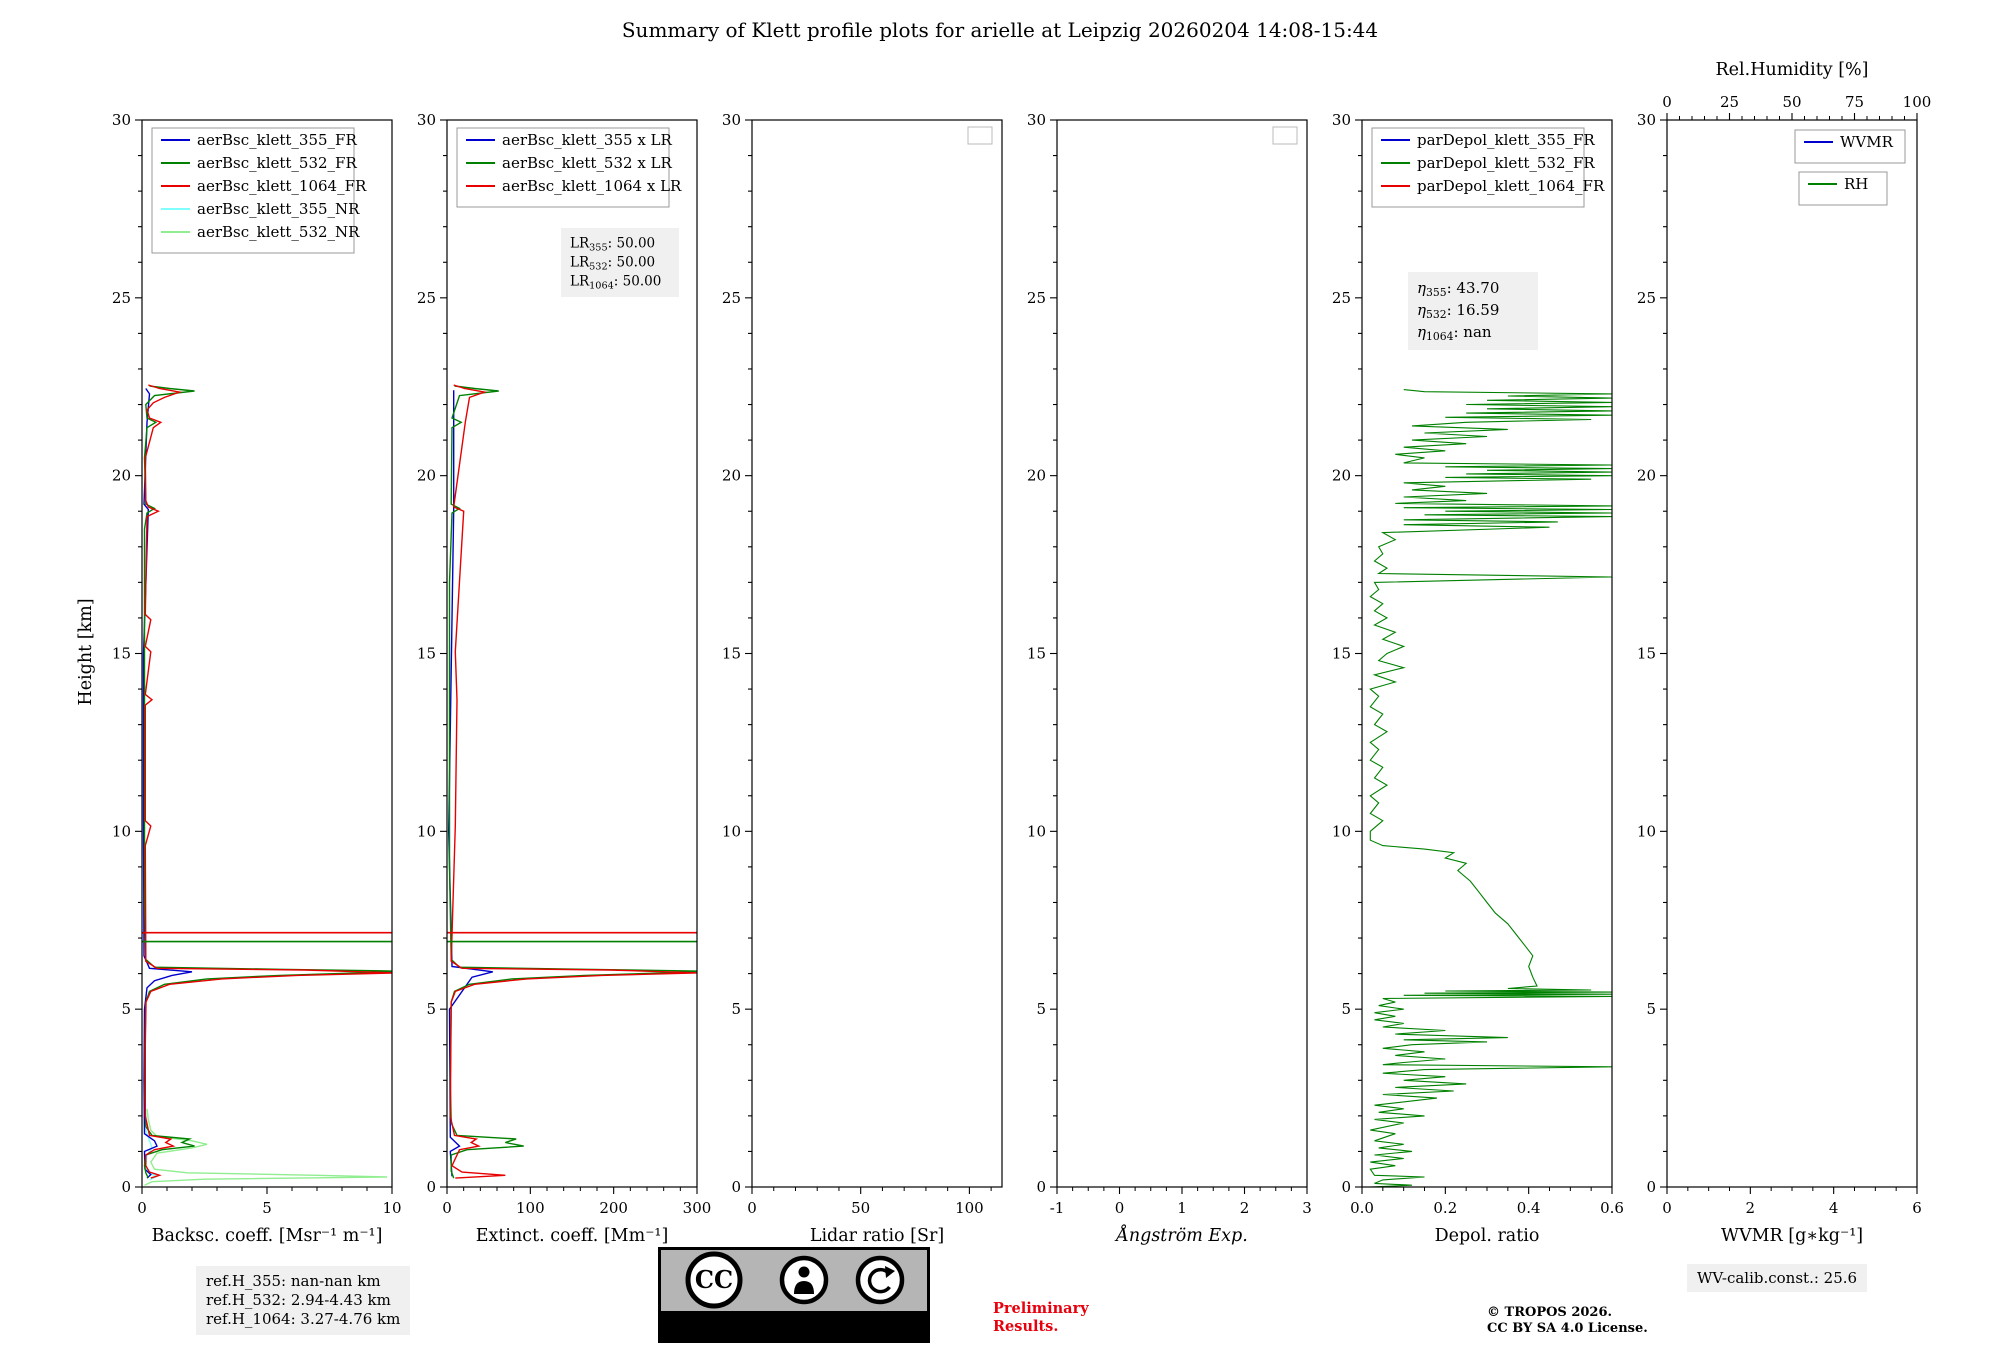  Describe the element at coordinates (860, 1208) in the screenshot. I see `x-tick-label: 50` at that location.